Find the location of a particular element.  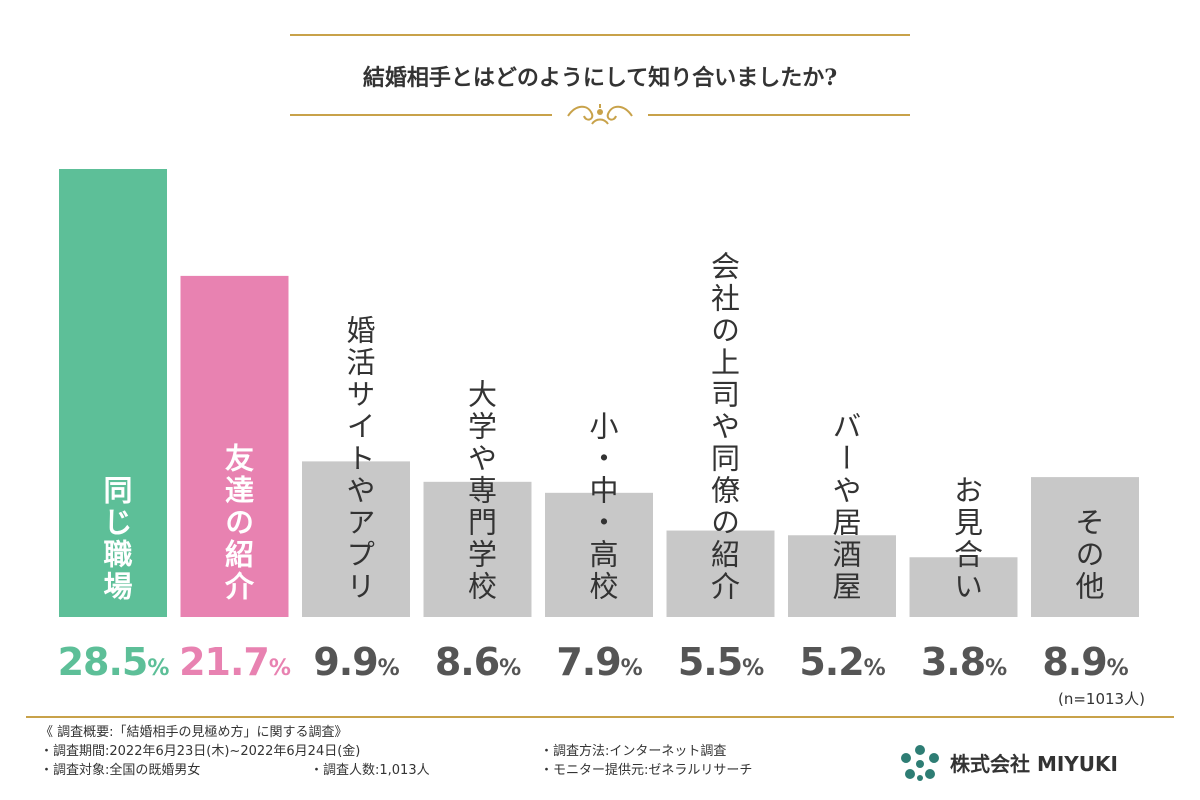

category-label-6: バーや居酒屋 is located at coordinates (845, 507).